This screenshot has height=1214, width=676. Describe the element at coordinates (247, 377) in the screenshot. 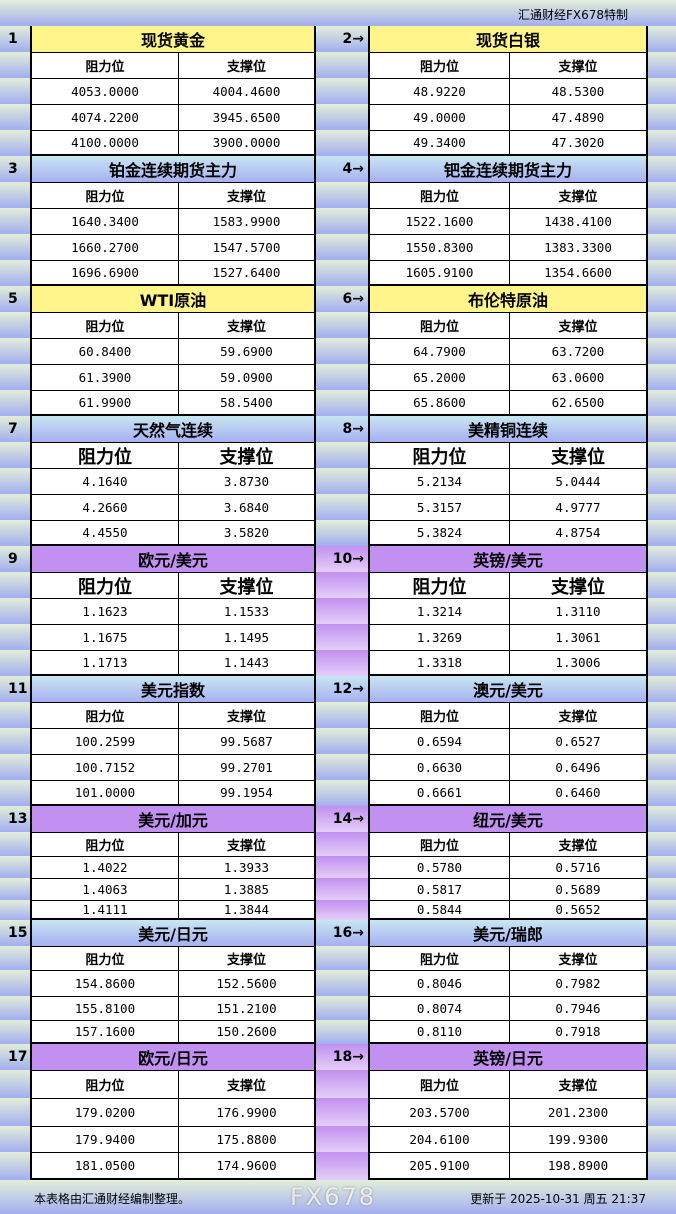

I see `support-value: 59.0900` at that location.